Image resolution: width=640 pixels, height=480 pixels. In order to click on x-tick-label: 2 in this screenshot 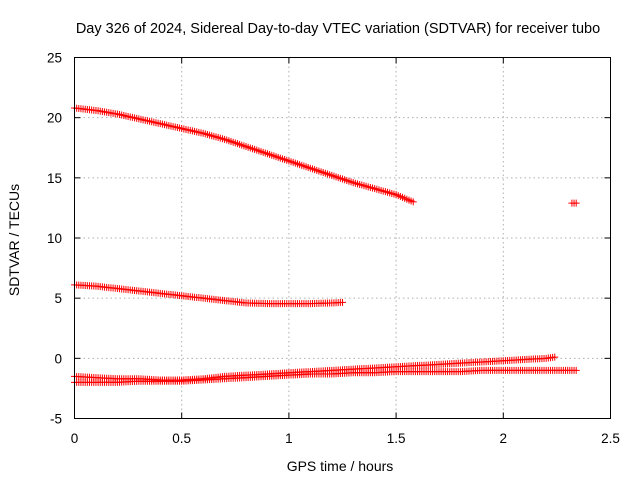, I will do `click(504, 438)`.